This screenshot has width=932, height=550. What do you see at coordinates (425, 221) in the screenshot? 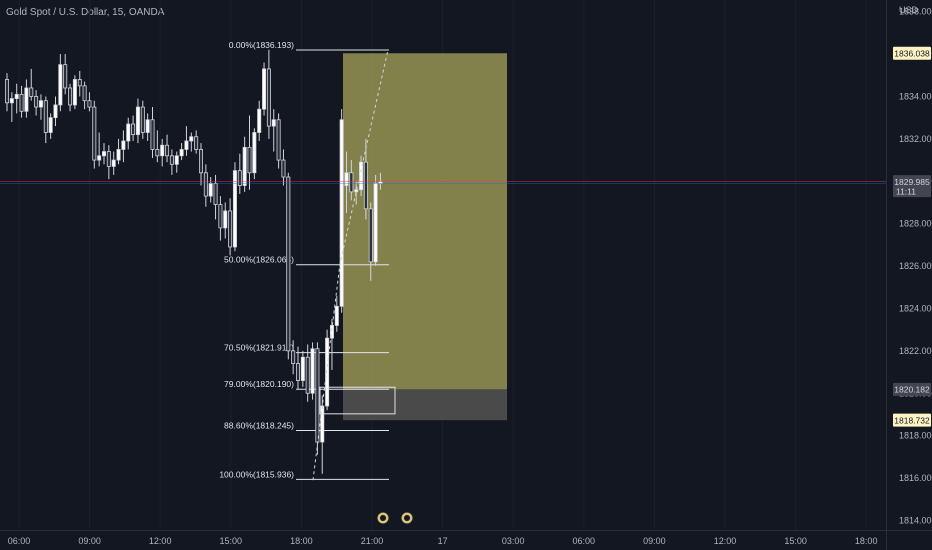
I see `target-zone` at bounding box center [425, 221].